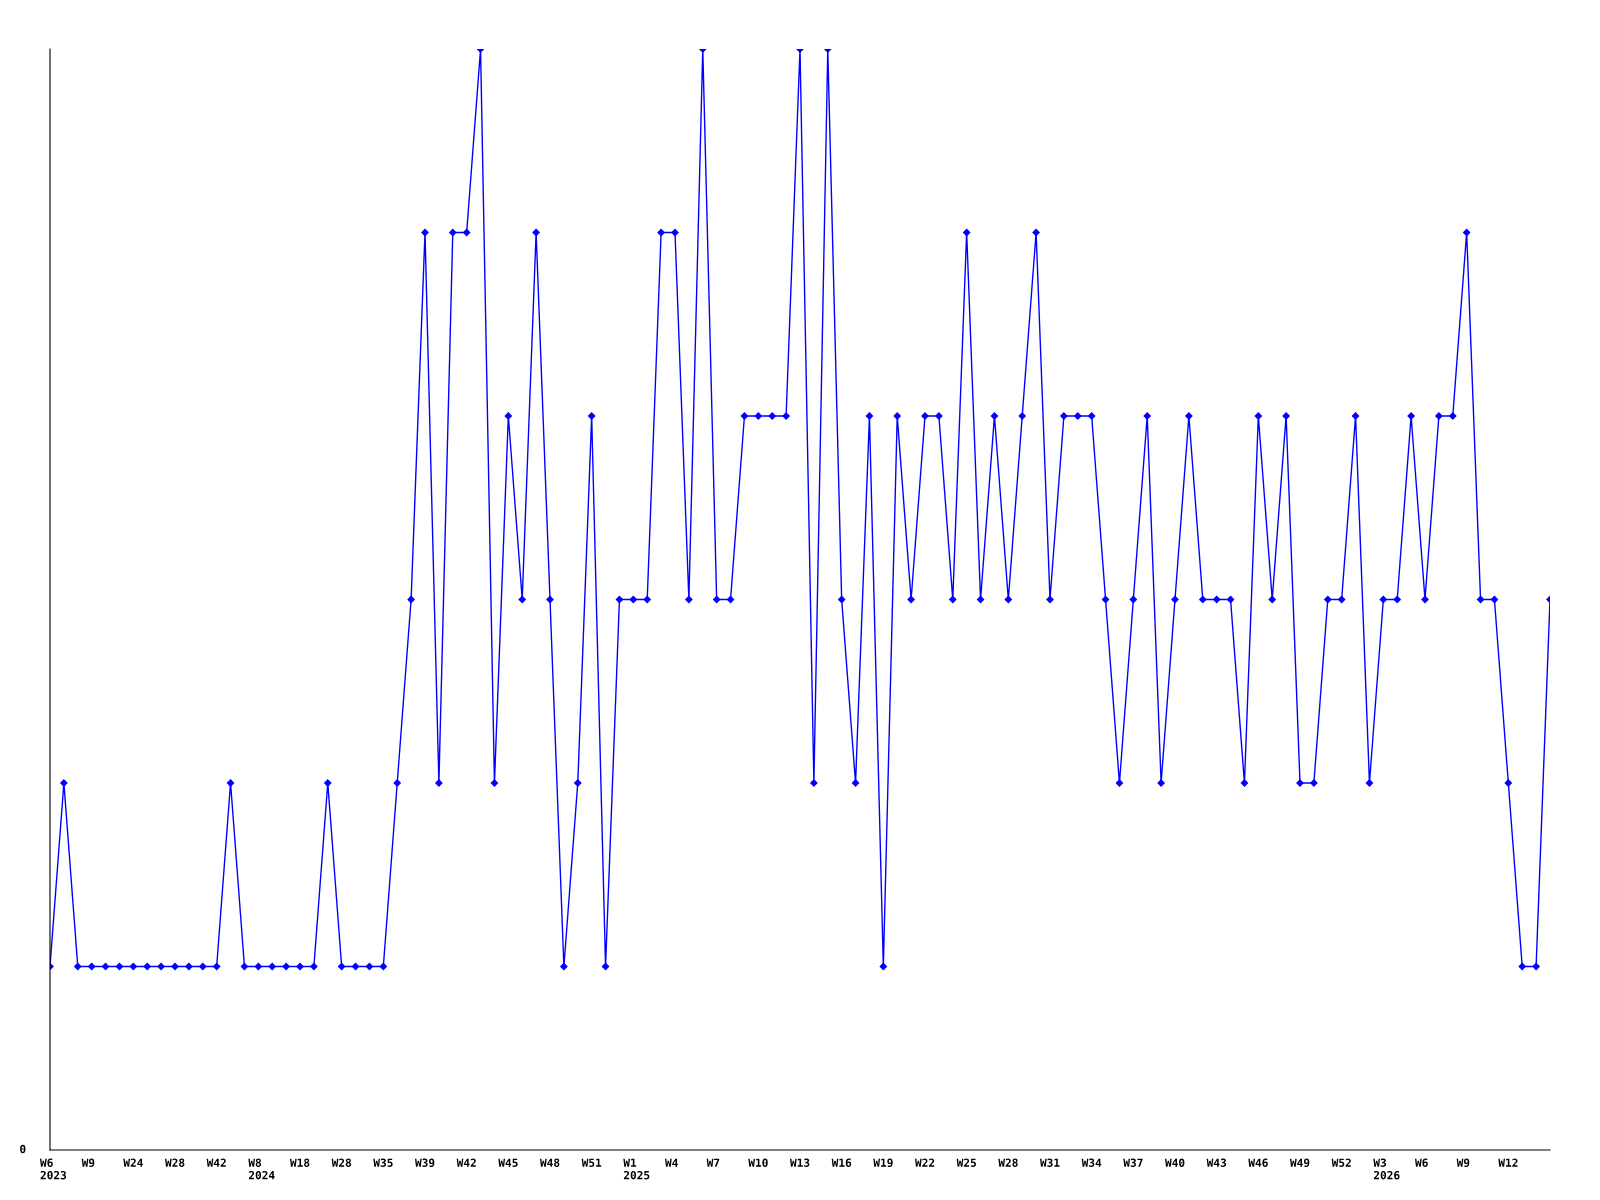 The image size is (1600, 1200). Describe the element at coordinates (23, 1149) in the screenshot. I see `text: 0` at that location.